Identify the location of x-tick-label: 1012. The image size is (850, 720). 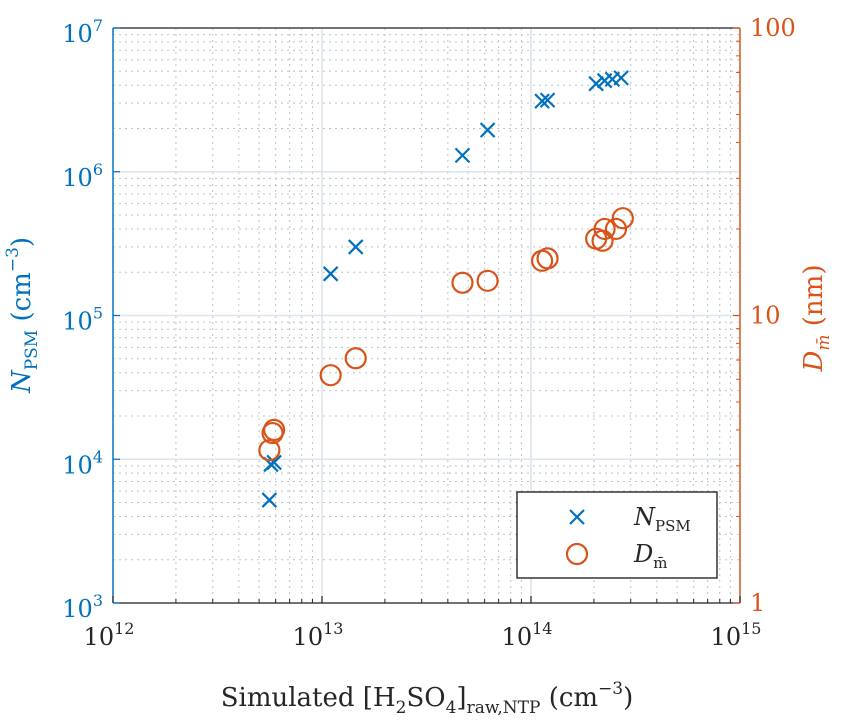
(109, 635).